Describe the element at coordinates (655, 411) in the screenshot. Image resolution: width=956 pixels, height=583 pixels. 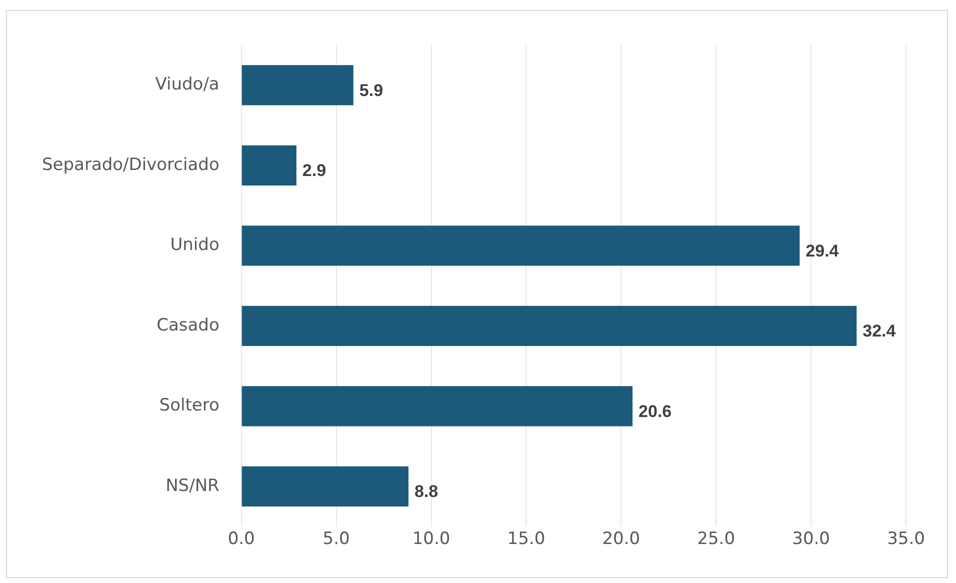
I see `data-label: 20.6` at that location.